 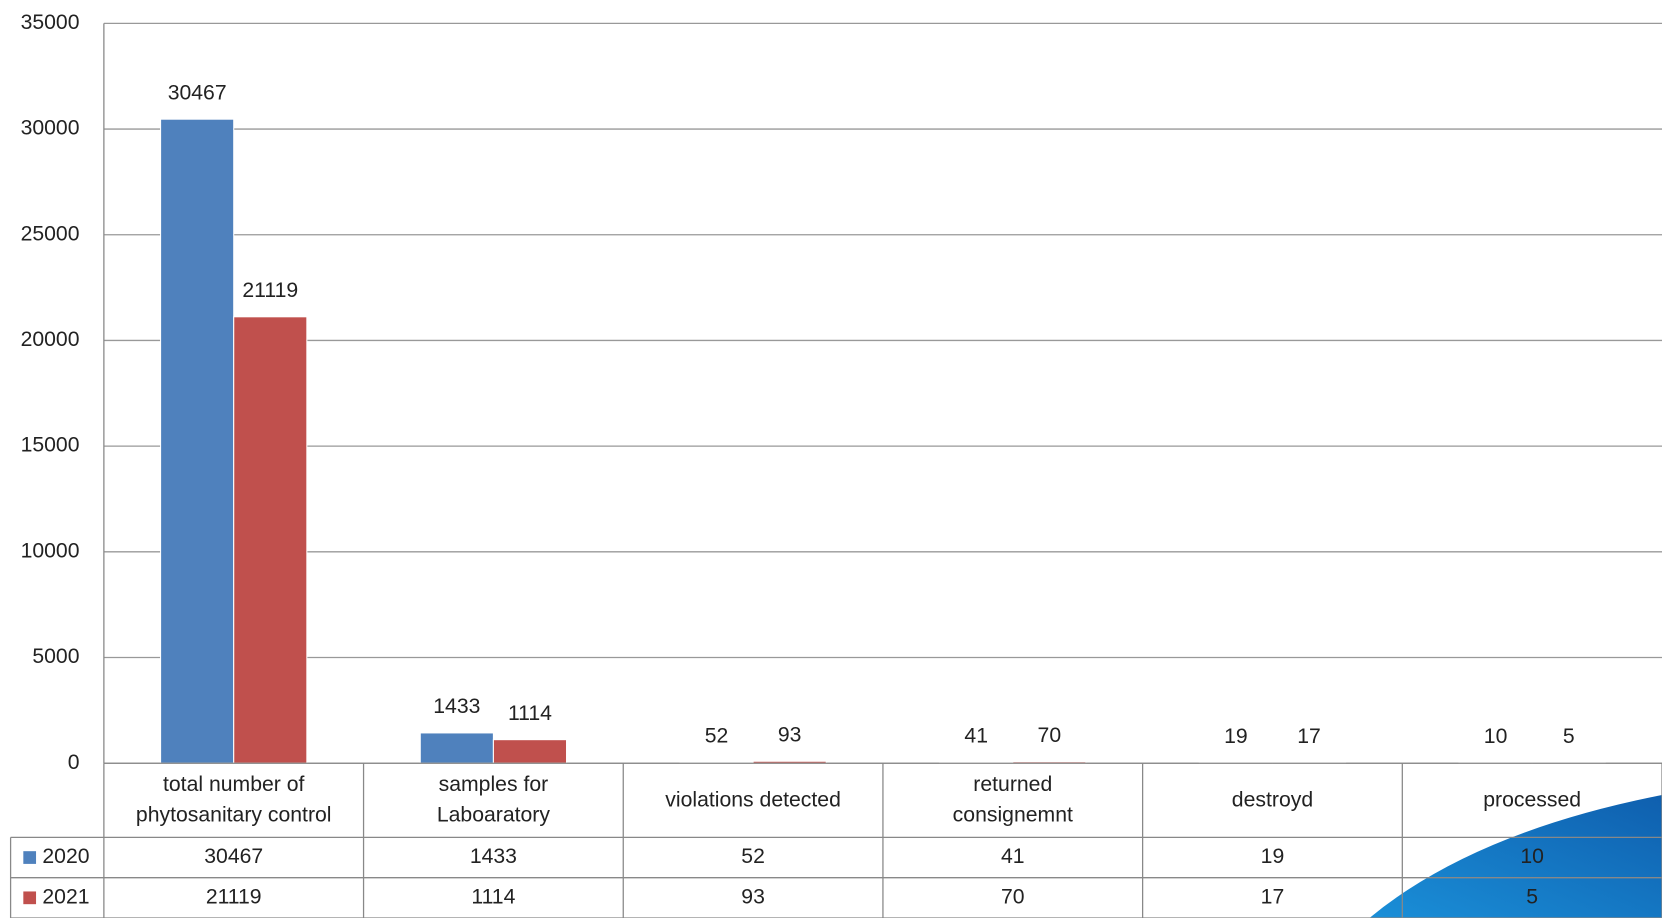 I want to click on x-tick-label: destroyd, so click(x=1272, y=800).